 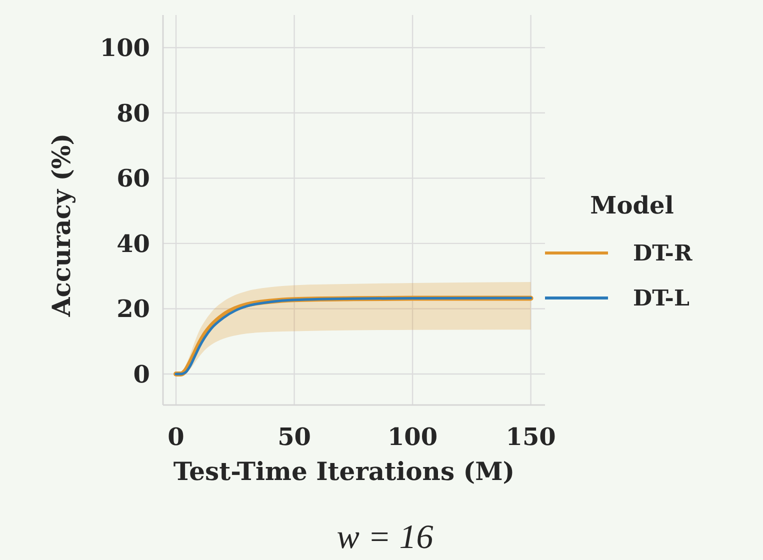 I want to click on y-axis-title: Accuracy (%), so click(x=61, y=225).